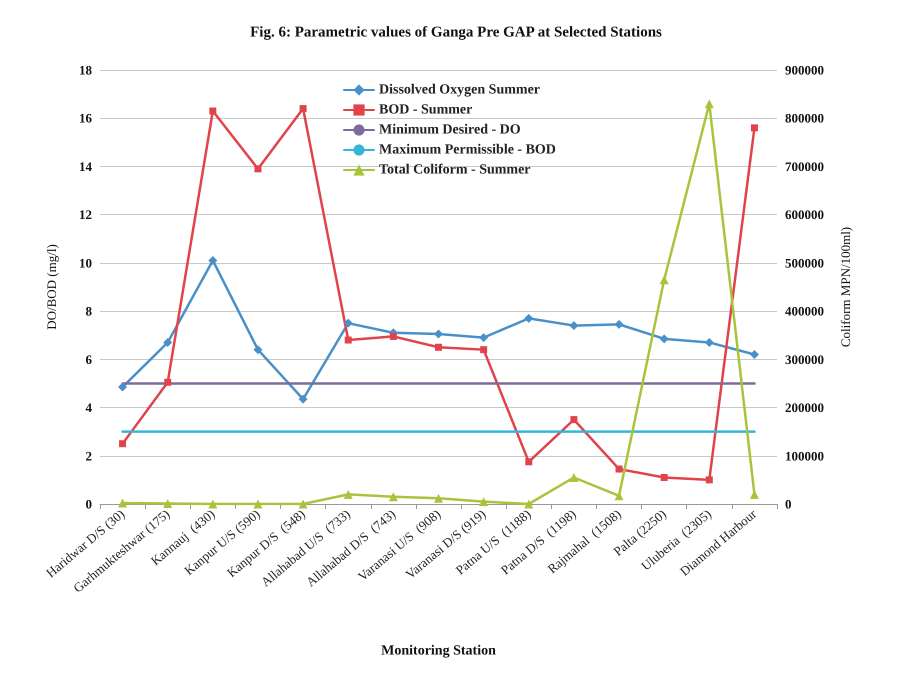 The width and height of the screenshot is (912, 675). What do you see at coordinates (804, 262) in the screenshot?
I see `y2-tick-label: 500000` at bounding box center [804, 262].